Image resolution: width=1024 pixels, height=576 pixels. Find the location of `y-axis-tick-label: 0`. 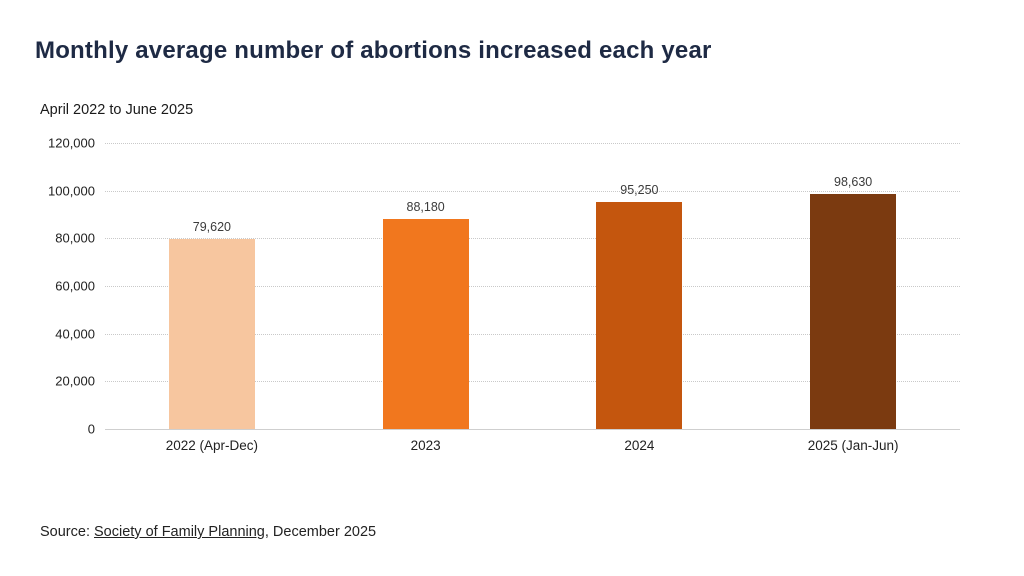

y-axis-tick-label: 0 is located at coordinates (91, 429).